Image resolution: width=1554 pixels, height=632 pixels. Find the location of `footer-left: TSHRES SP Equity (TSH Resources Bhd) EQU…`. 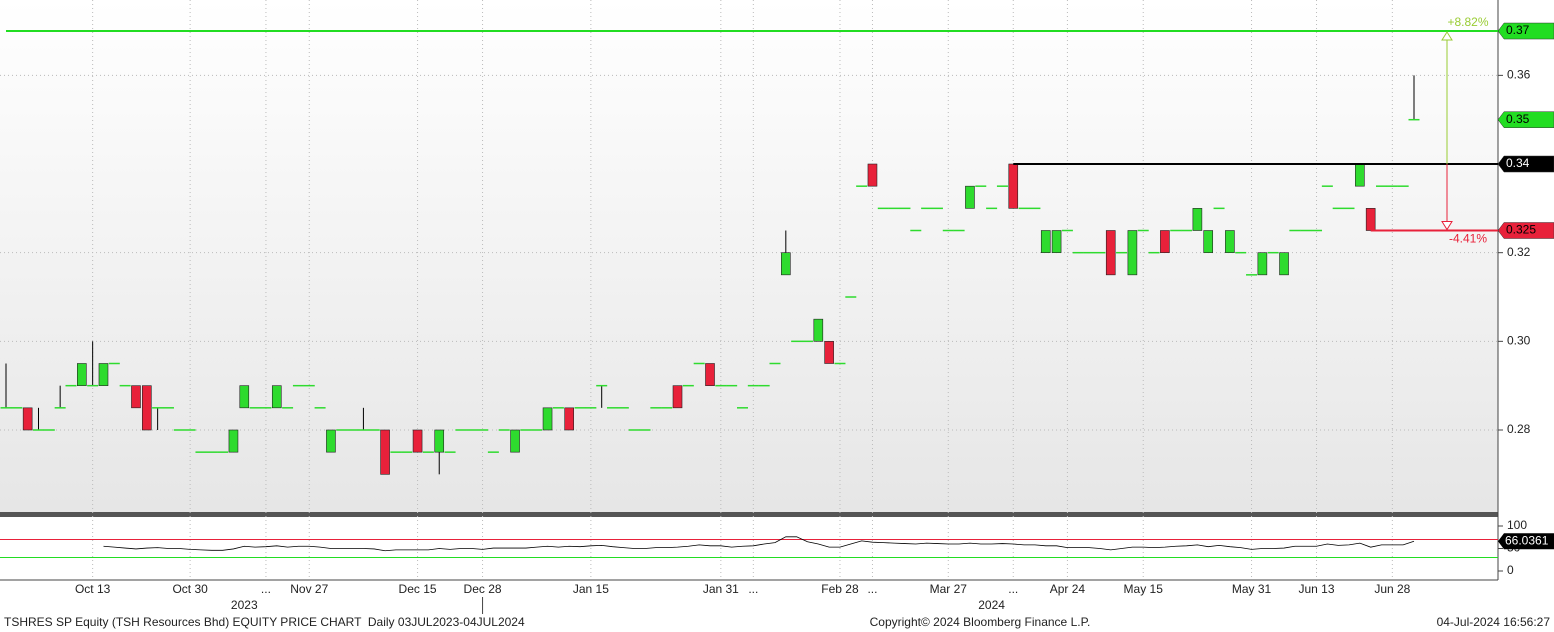

footer-left: TSHRES SP Equity (TSH Resources Bhd) EQU… is located at coordinates (264, 622).